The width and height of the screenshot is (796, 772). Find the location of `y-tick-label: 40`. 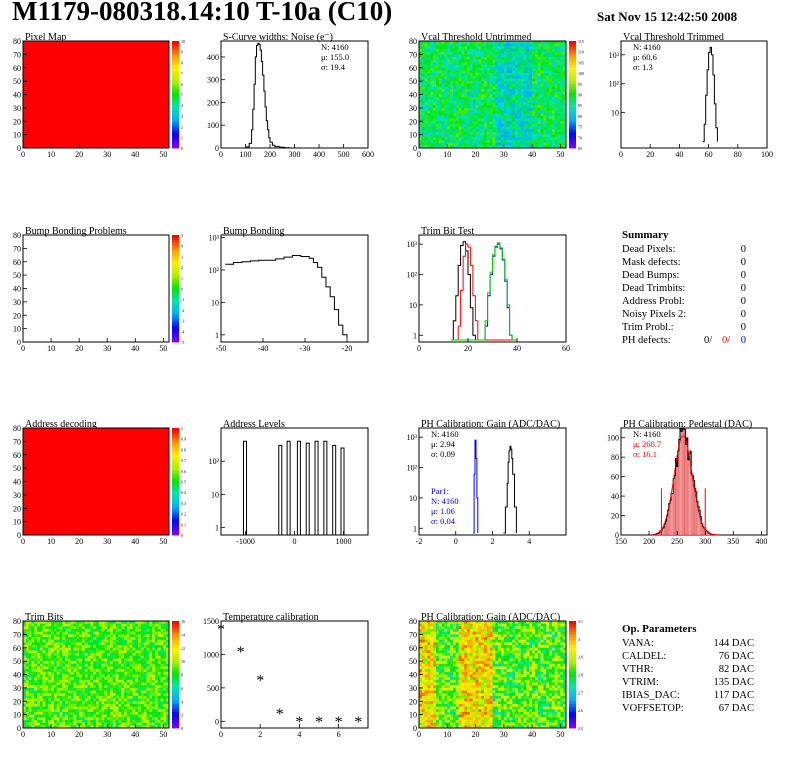

y-tick-label: 40 is located at coordinates (413, 95).